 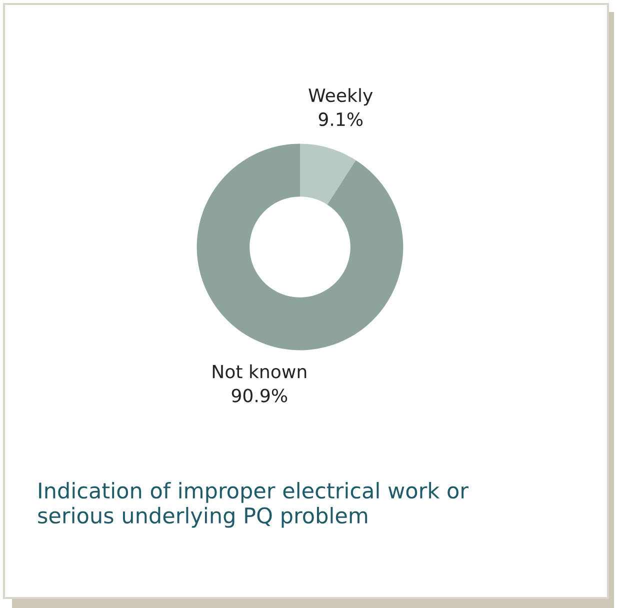 What do you see at coordinates (253, 505) in the screenshot?
I see `text: Indication of improper electrical work or serious underlying PQ problem` at bounding box center [253, 505].